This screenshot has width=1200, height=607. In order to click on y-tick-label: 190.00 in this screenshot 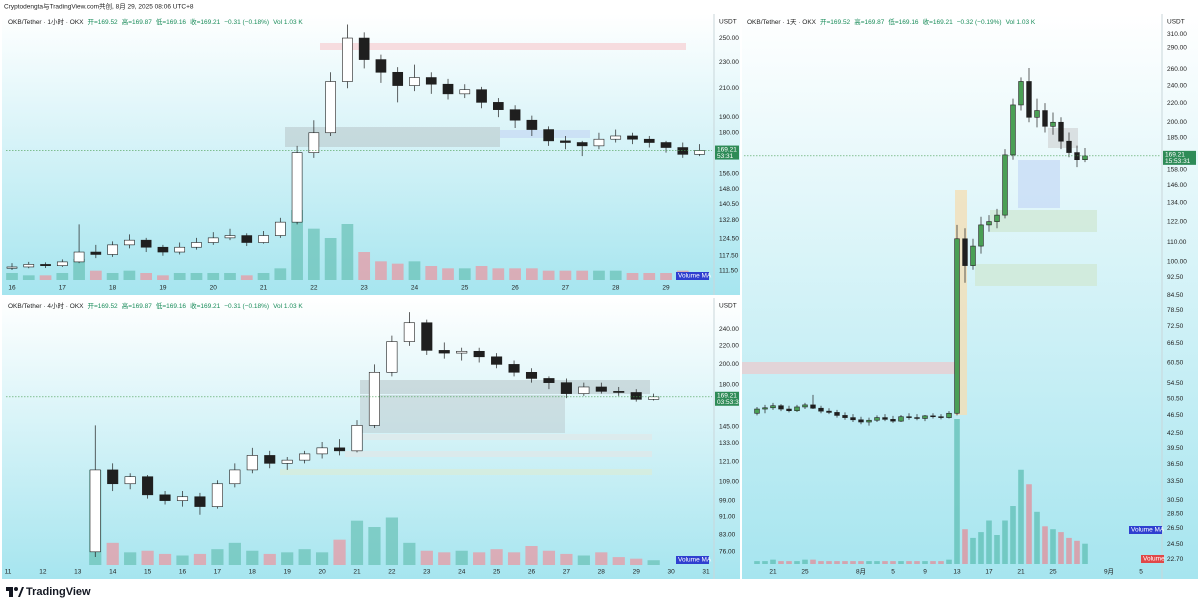, I will do `click(729, 117)`.